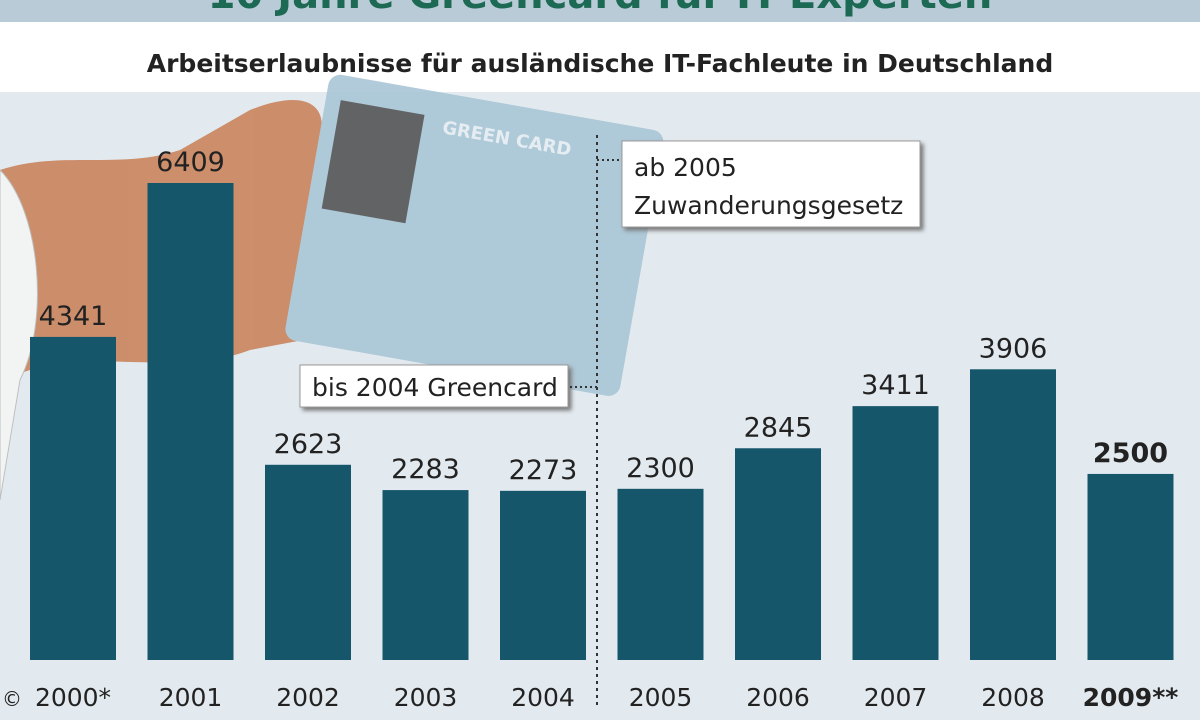 The image size is (1200, 720). Describe the element at coordinates (768, 205) in the screenshot. I see `annotation-text: Zuwanderungsgesetz` at that location.